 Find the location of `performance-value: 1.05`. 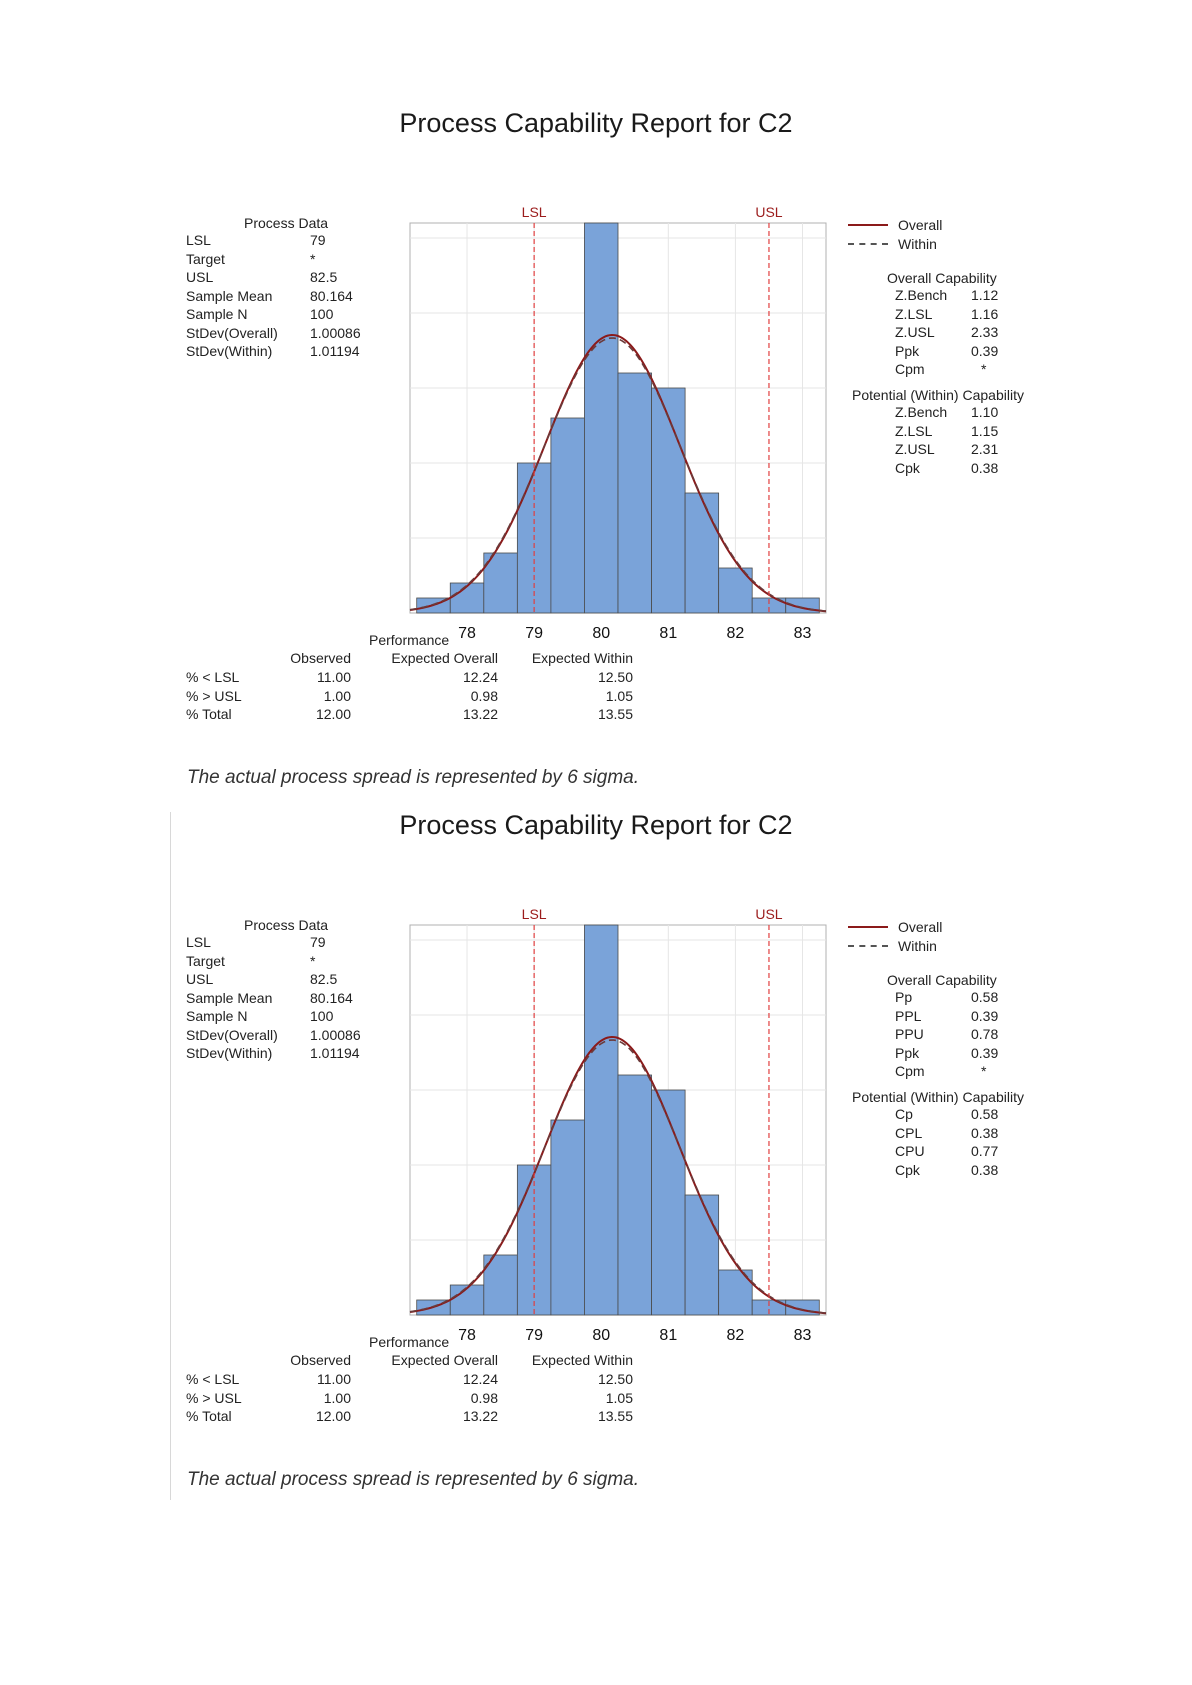

performance-value: 1.05 is located at coordinates (619, 1397).